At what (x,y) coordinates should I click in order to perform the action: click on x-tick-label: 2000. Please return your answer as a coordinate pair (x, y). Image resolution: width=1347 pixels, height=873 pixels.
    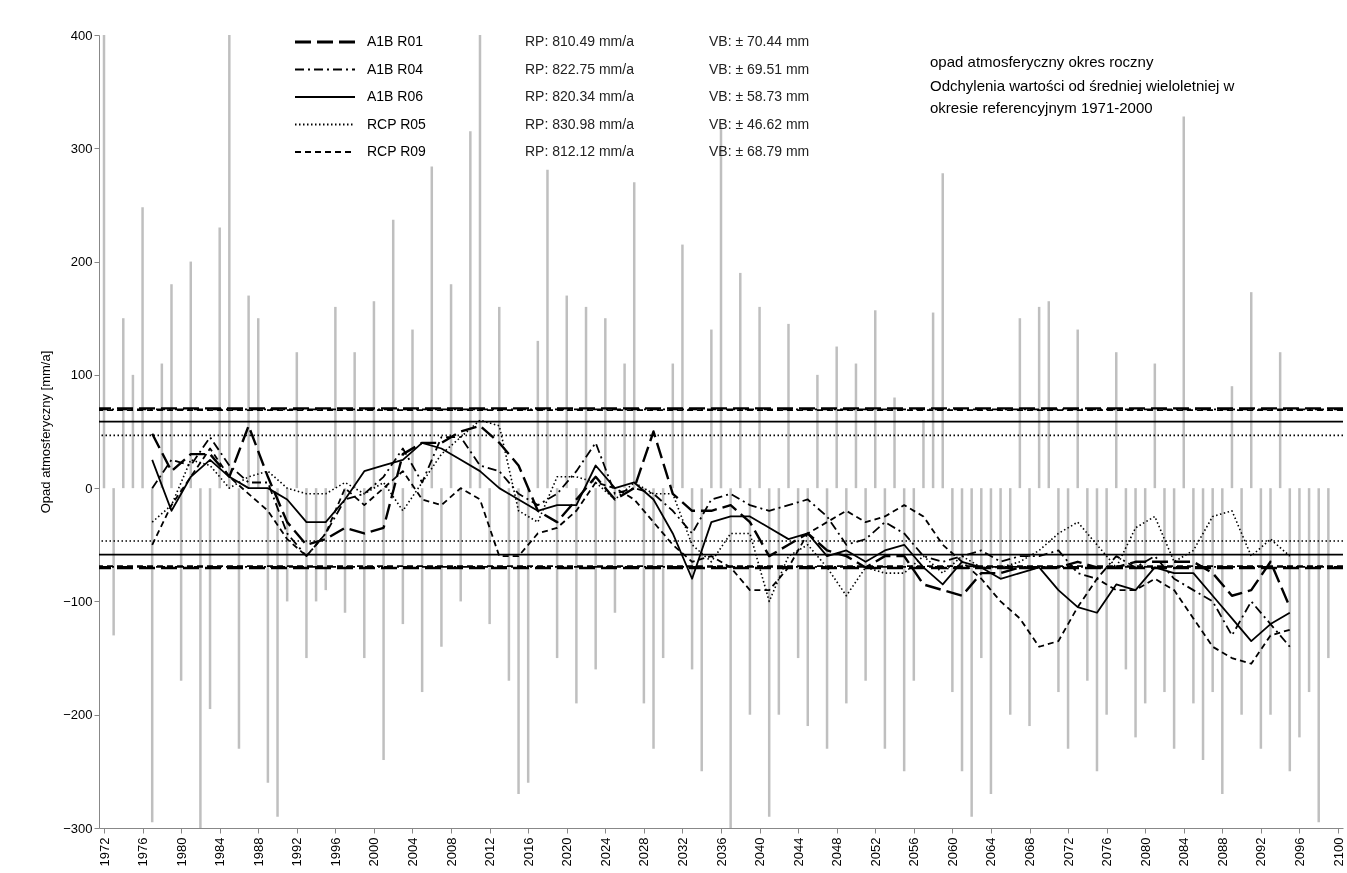
    Looking at the image, I should click on (374, 852).